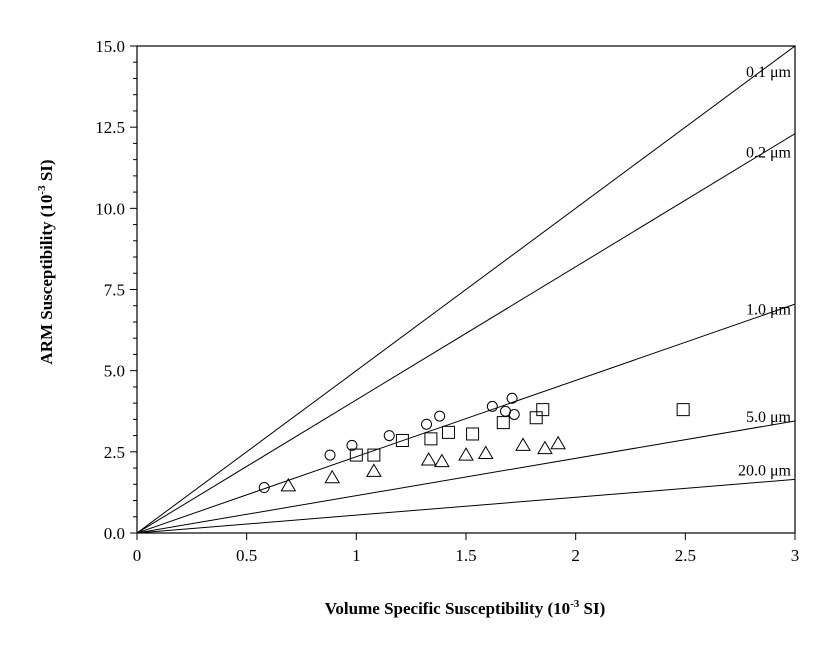  What do you see at coordinates (110, 46) in the screenshot?
I see `y-tick-label: 15.0` at bounding box center [110, 46].